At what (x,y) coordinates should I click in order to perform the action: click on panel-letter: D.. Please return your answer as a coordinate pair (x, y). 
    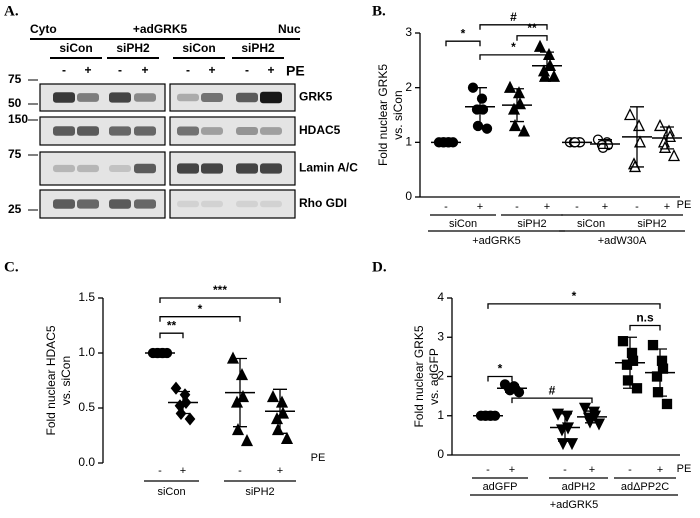
    Looking at the image, I should click on (379, 267).